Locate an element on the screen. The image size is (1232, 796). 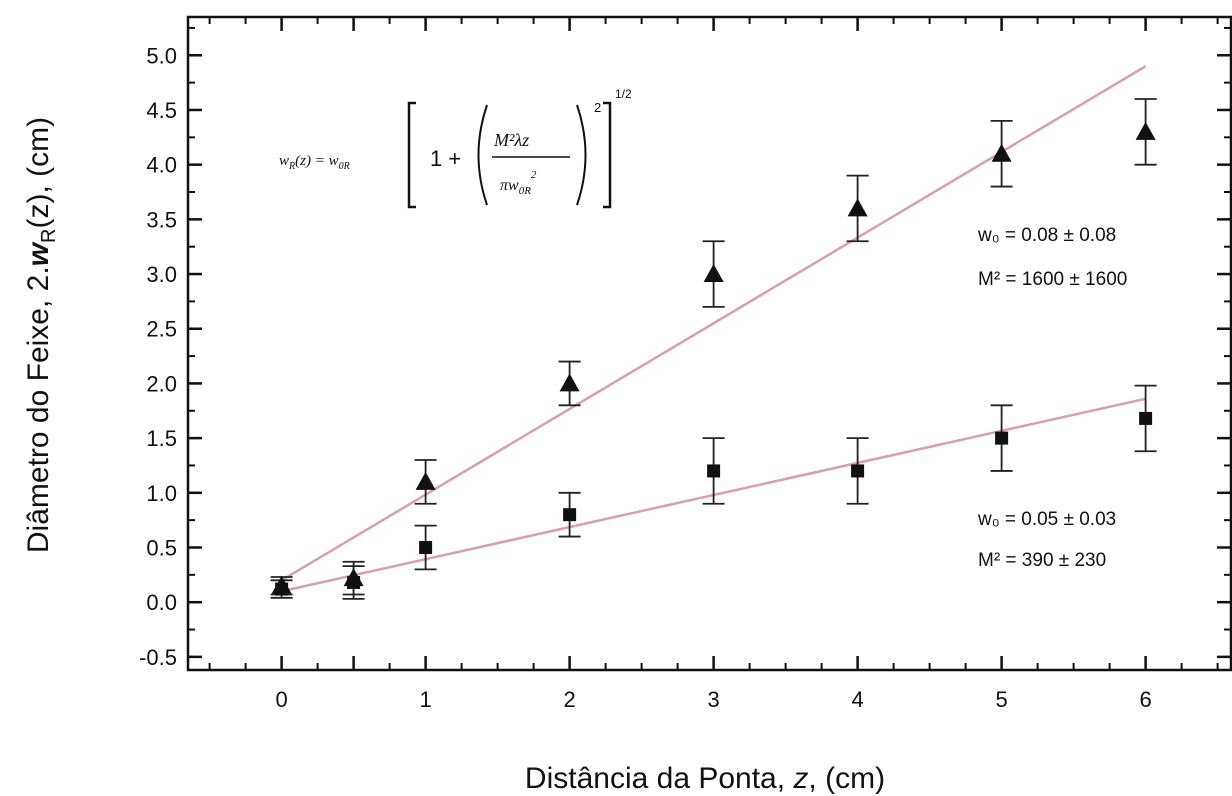
y-tick-label: 3.5 is located at coordinates (161, 219).